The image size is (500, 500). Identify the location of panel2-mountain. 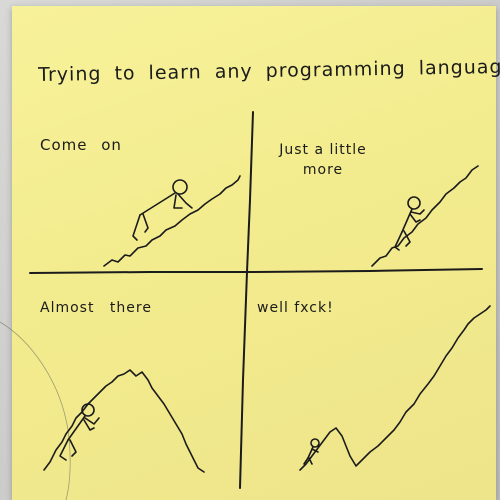
(425, 216).